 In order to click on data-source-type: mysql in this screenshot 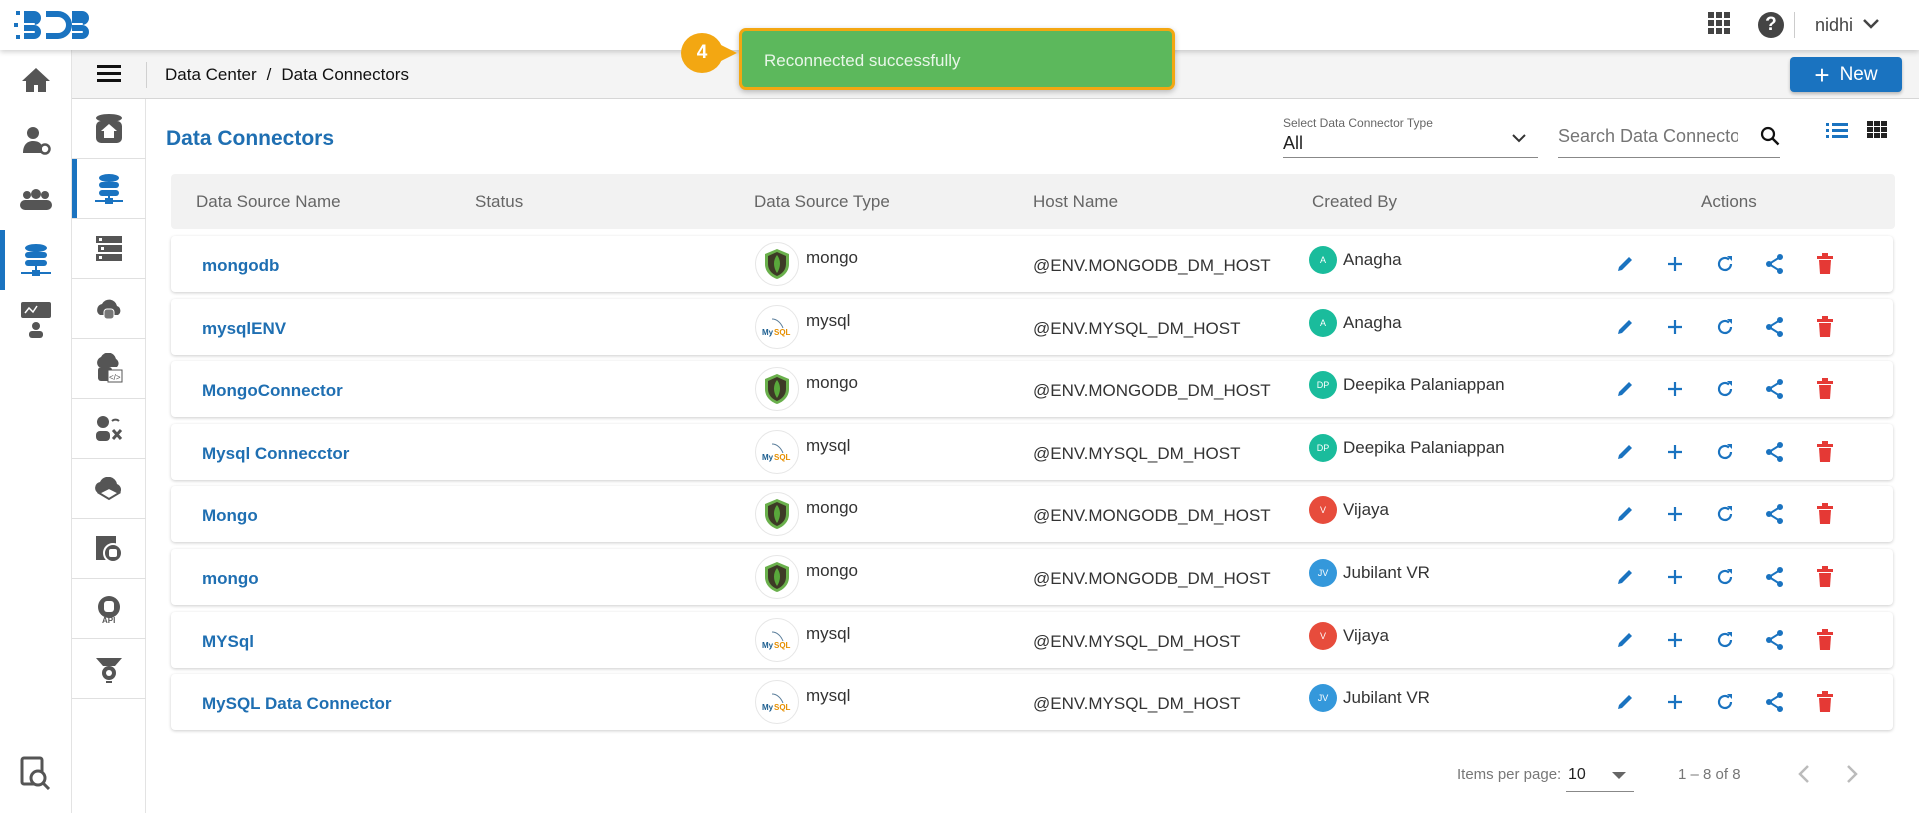, I will do `click(828, 320)`.